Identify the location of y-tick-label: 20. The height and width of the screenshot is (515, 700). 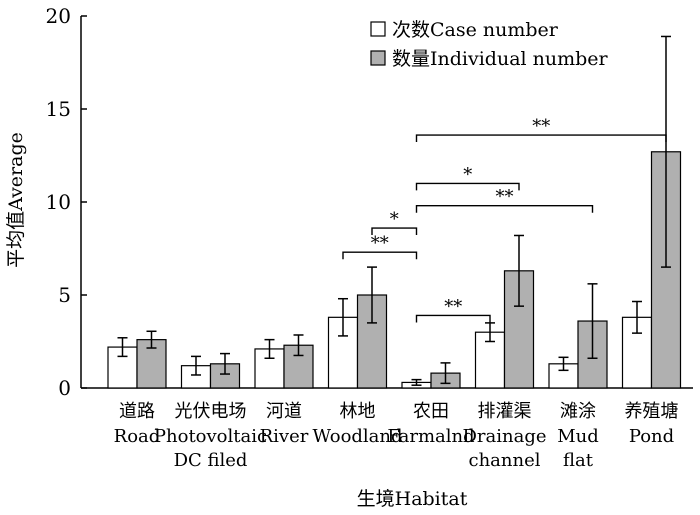
(58, 16).